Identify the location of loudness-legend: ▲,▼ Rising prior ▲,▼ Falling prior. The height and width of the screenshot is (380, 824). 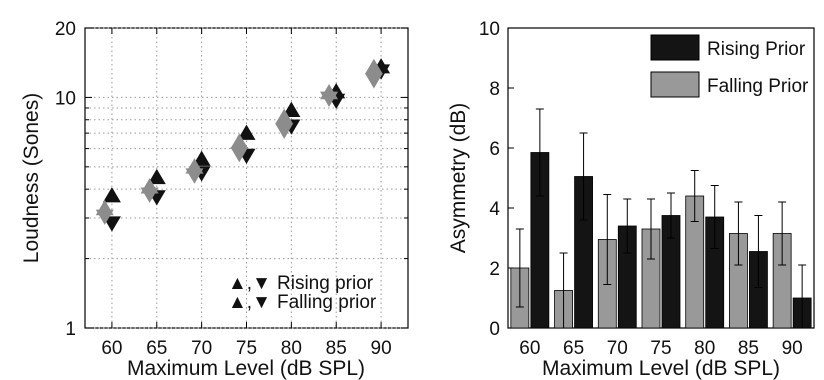
(302, 293).